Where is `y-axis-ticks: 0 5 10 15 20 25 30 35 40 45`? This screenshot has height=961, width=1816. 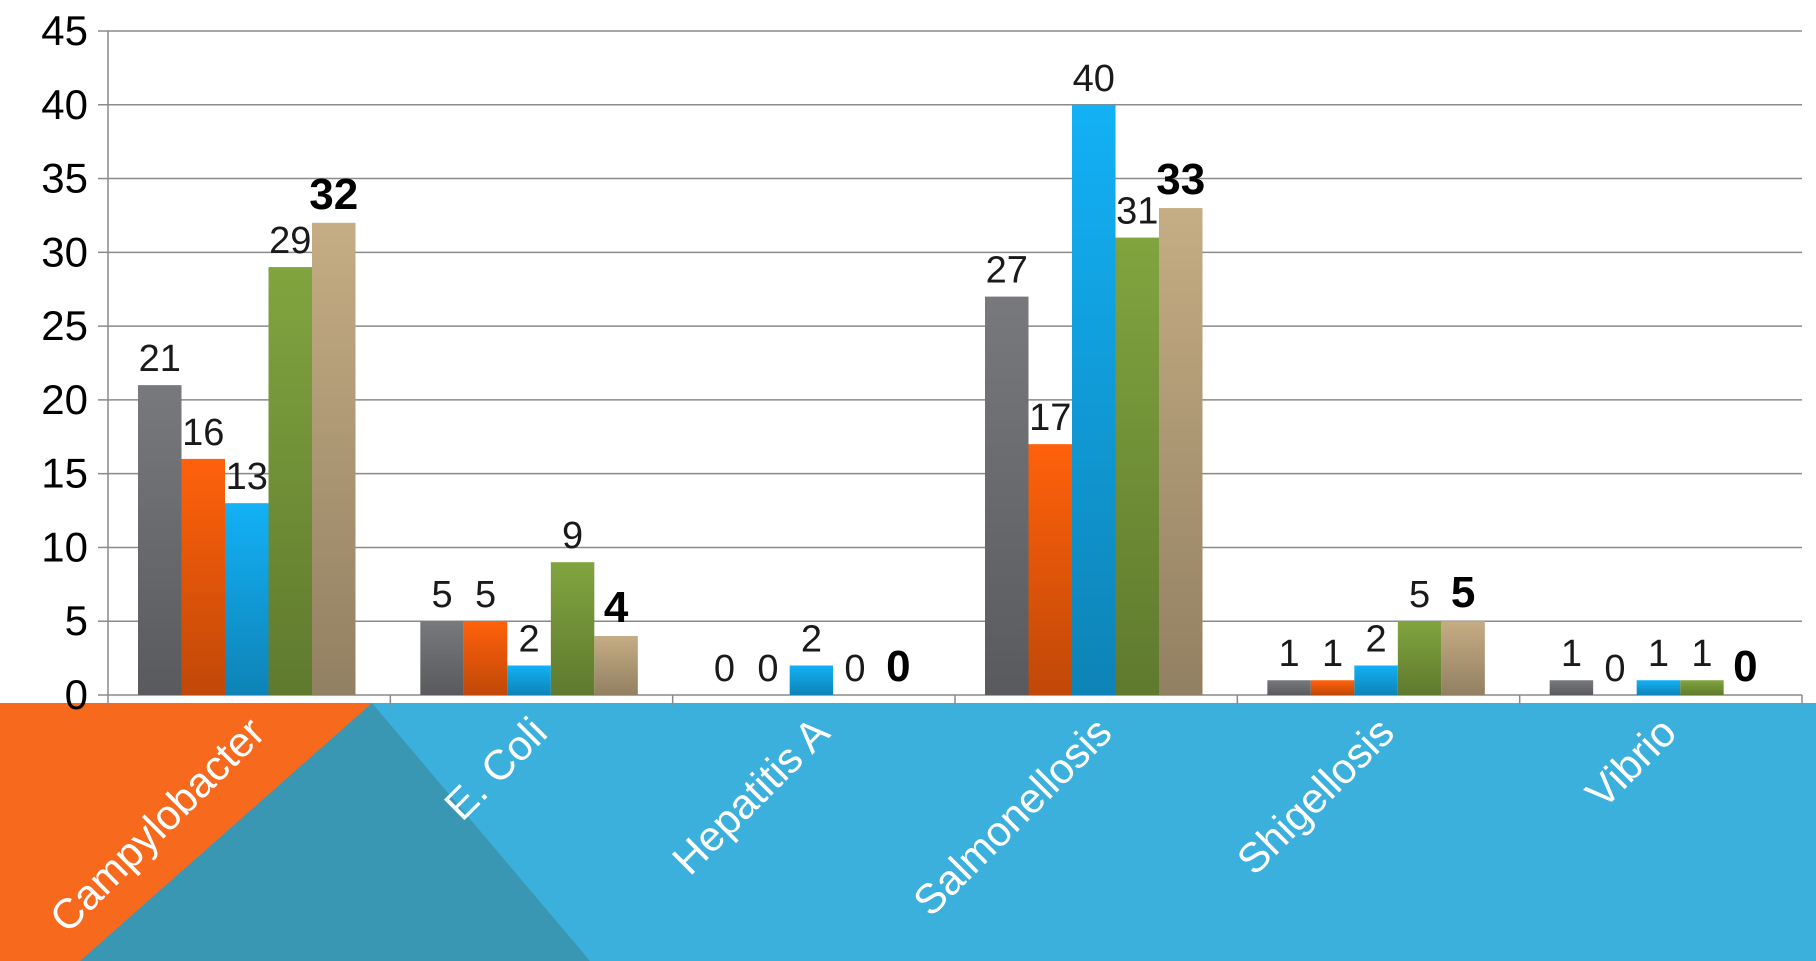 y-axis-ticks: 0 5 10 15 20 25 30 35 40 45 is located at coordinates (64, 362).